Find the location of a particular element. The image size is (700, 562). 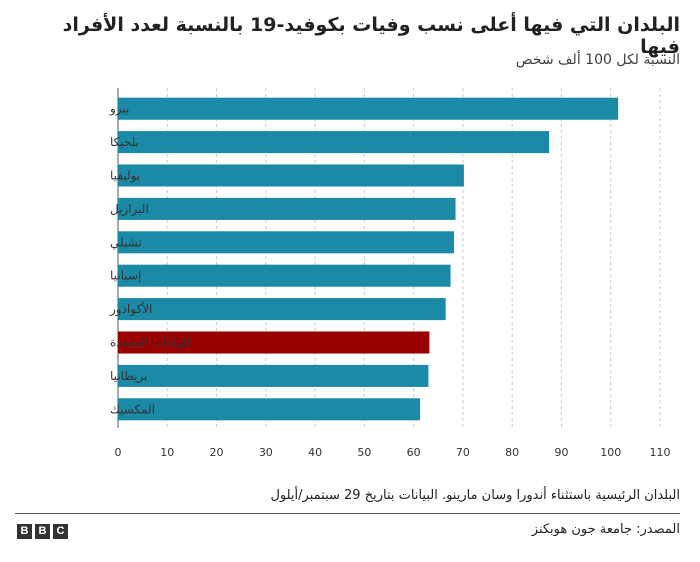

x-tick-label: 90 is located at coordinates (561, 452).